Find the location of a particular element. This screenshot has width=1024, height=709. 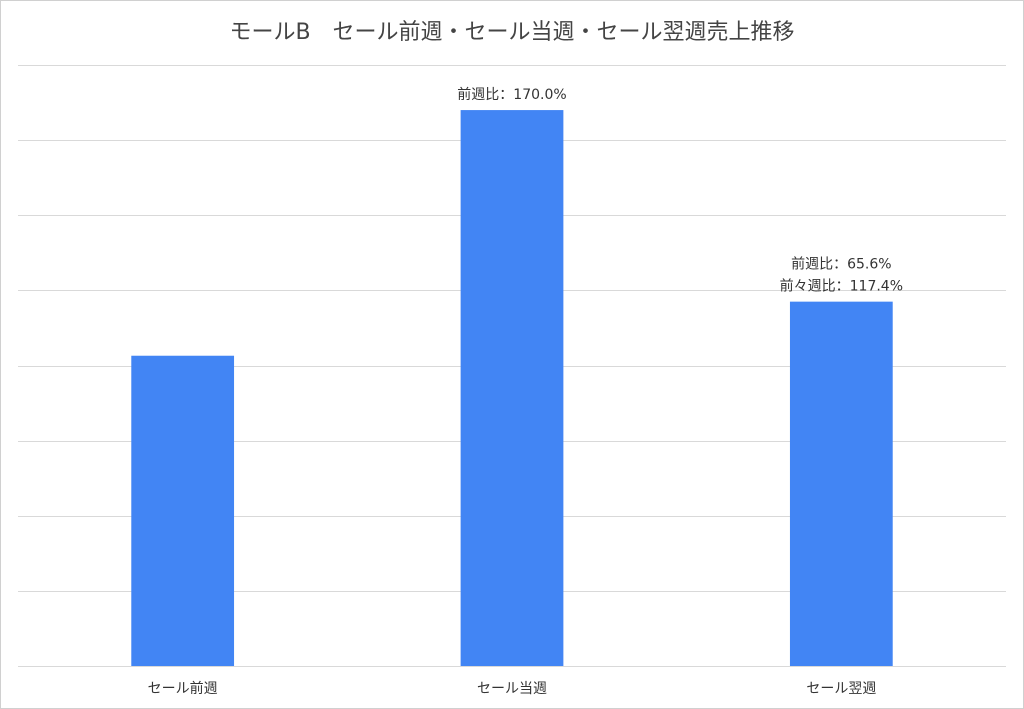

bar-annotation: 前々週比：117.4% is located at coordinates (841, 286).